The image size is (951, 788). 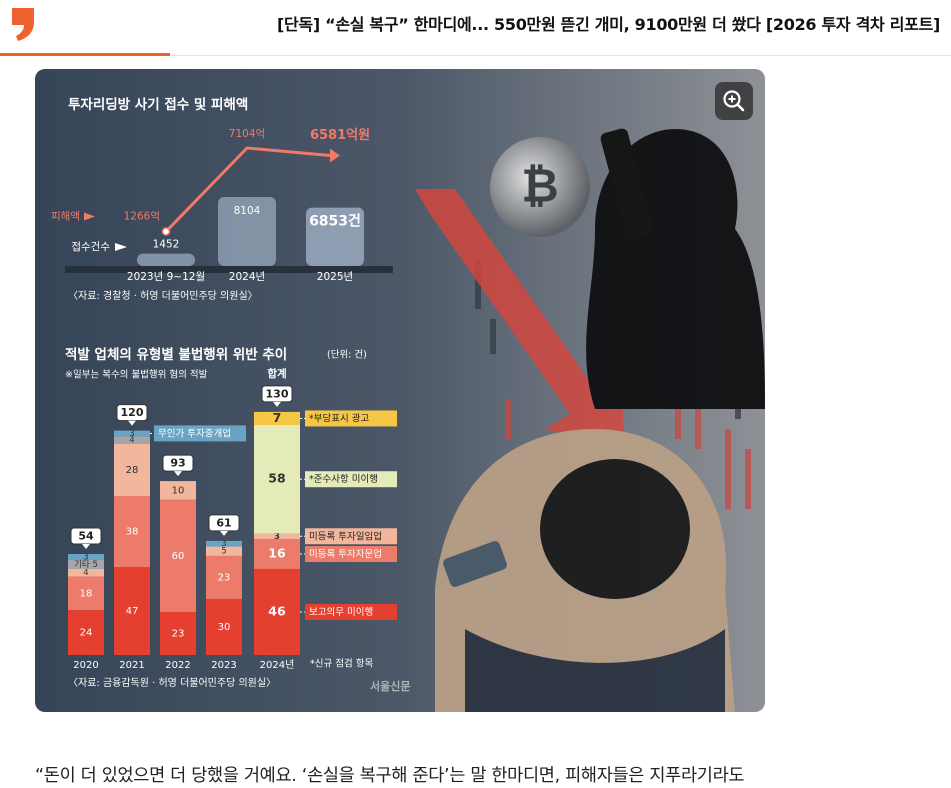 What do you see at coordinates (335, 221) in the screenshot?
I see `bar-value-label: 6853건` at bounding box center [335, 221].